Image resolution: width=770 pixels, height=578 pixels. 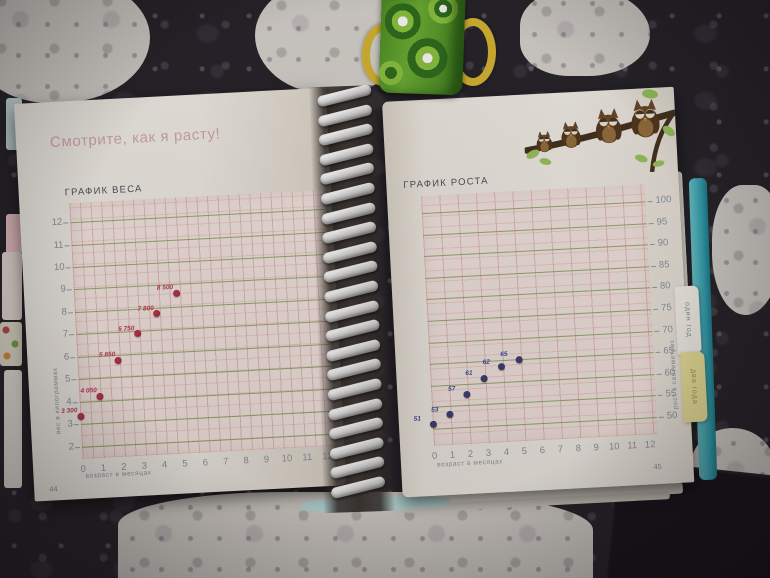 What do you see at coordinates (307, 457) in the screenshot?
I see `x-tick-label: 11` at bounding box center [307, 457].